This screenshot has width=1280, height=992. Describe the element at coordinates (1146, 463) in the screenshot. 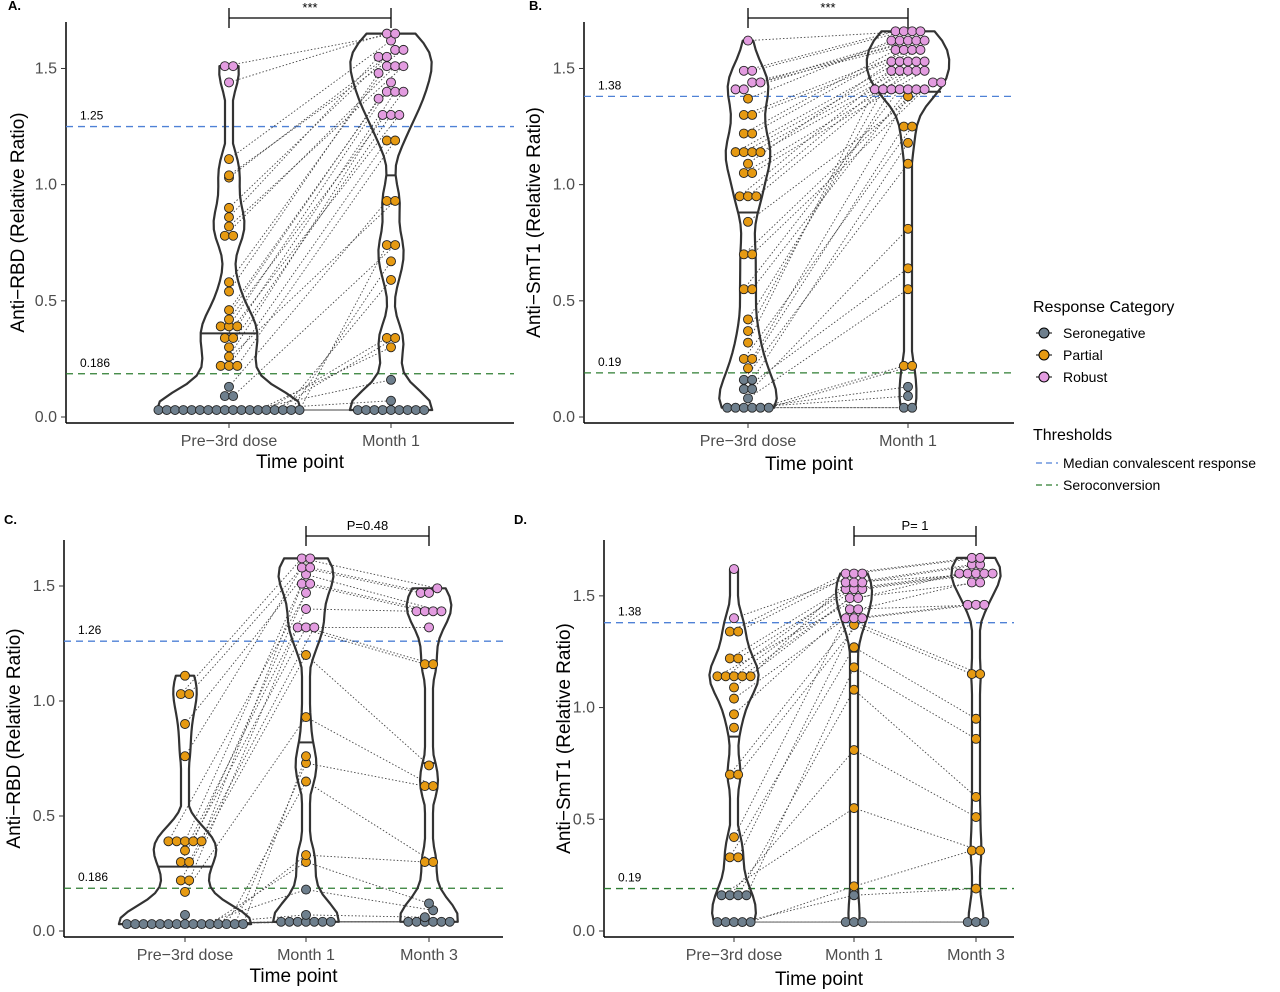

I see `legend-item-median: Median convalescent response` at that location.